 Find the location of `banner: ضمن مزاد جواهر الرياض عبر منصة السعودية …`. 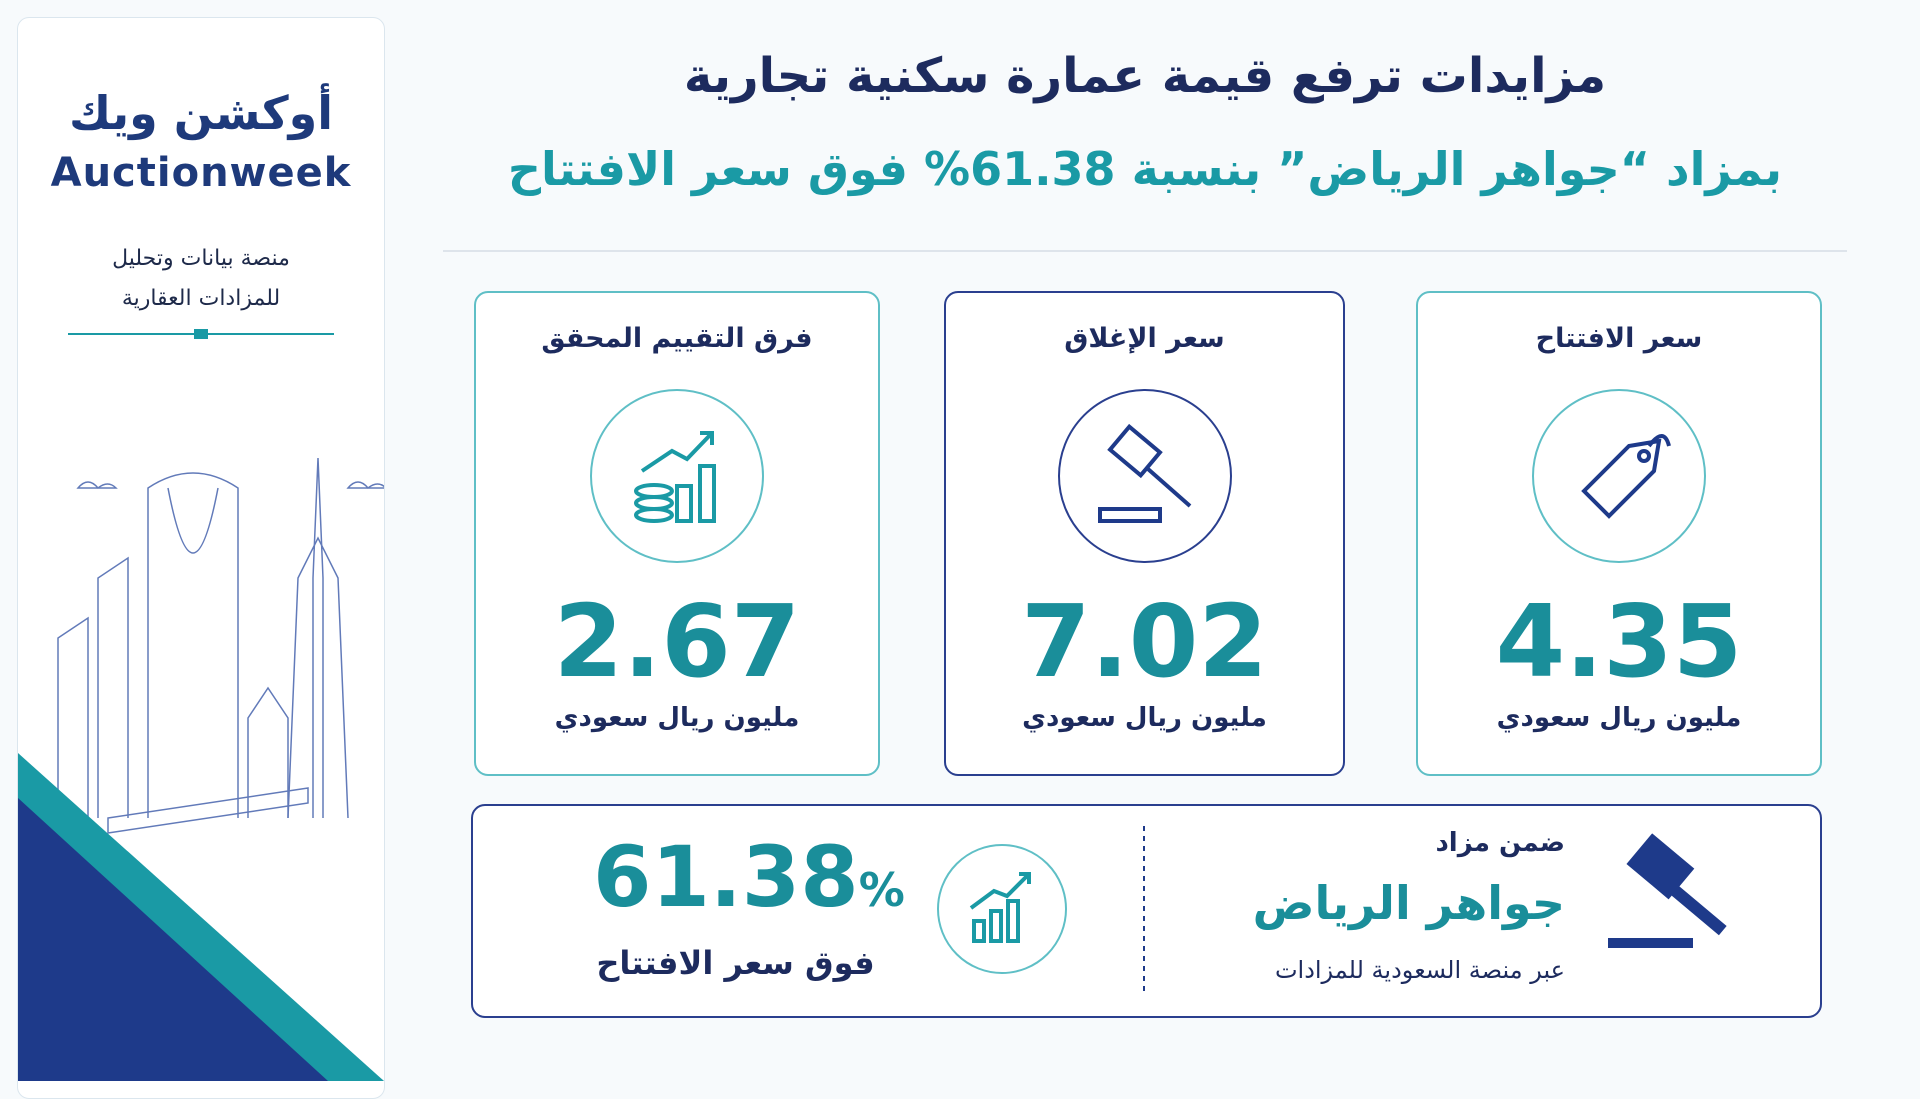

banner: ضمن مزاد جواهر الرياض عبر منصة السعودية … is located at coordinates (1146, 911).